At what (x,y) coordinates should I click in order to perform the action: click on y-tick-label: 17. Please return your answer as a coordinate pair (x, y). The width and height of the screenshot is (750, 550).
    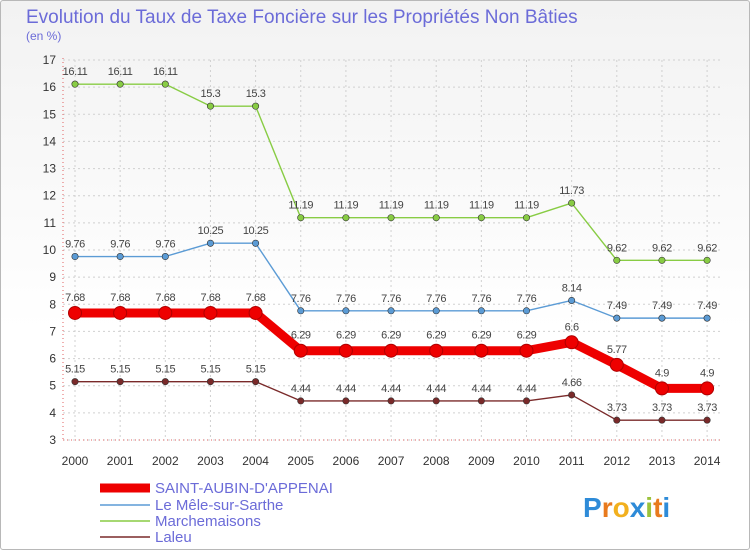
    Looking at the image, I should click on (50, 60).